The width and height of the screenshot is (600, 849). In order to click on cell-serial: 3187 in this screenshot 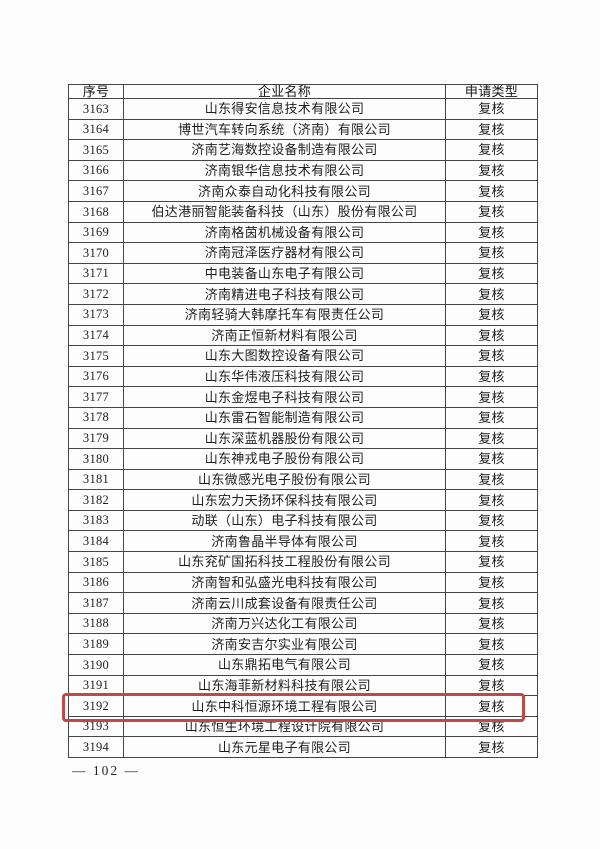, I will do `click(96, 603)`.